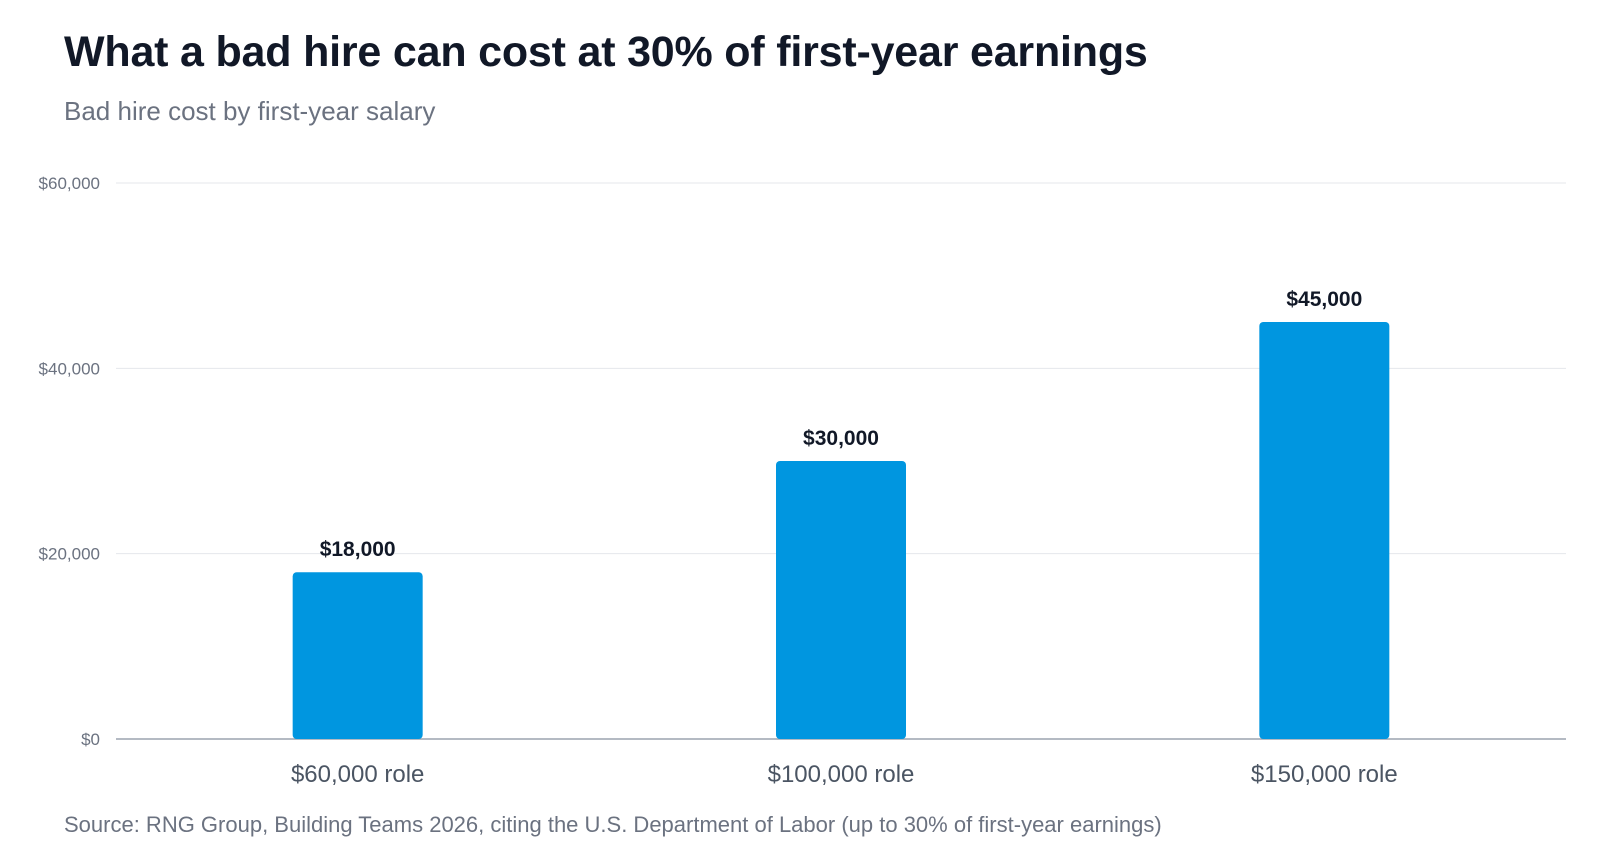 The image size is (1600, 853). What do you see at coordinates (358, 549) in the screenshot?
I see `bar-value-label: $18,000` at bounding box center [358, 549].